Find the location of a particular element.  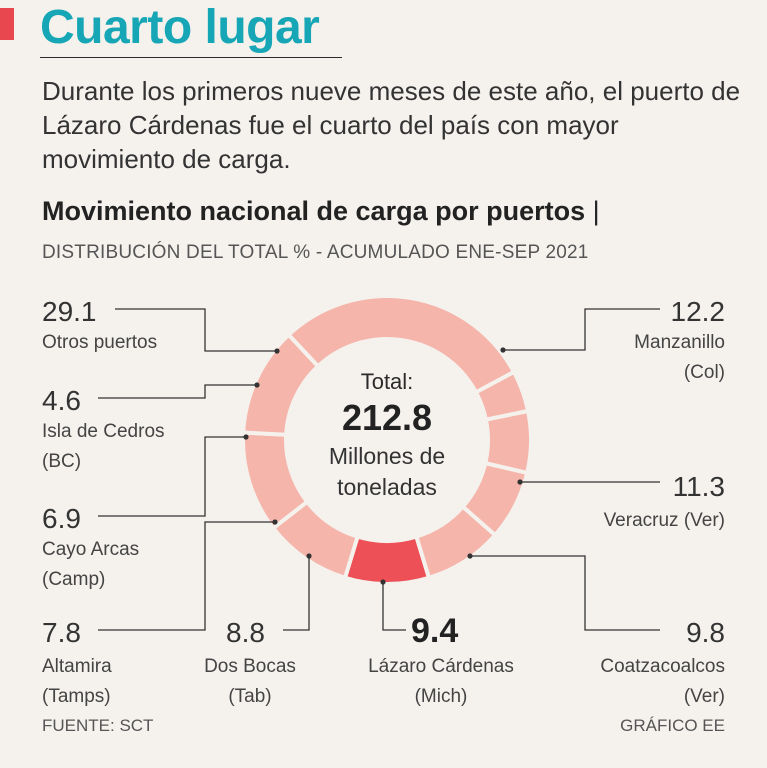

leader-dot-coatzacoalcos is located at coordinates (470, 556).